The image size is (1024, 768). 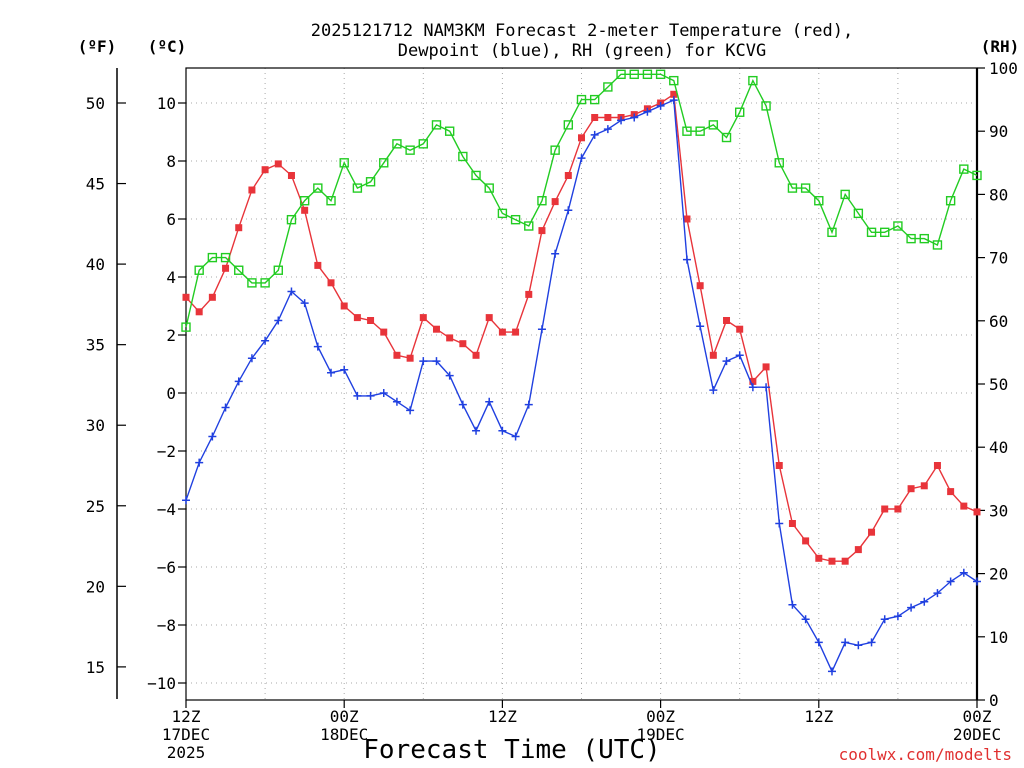 I want to click on rh-tick-label: 20, so click(x=998, y=574).